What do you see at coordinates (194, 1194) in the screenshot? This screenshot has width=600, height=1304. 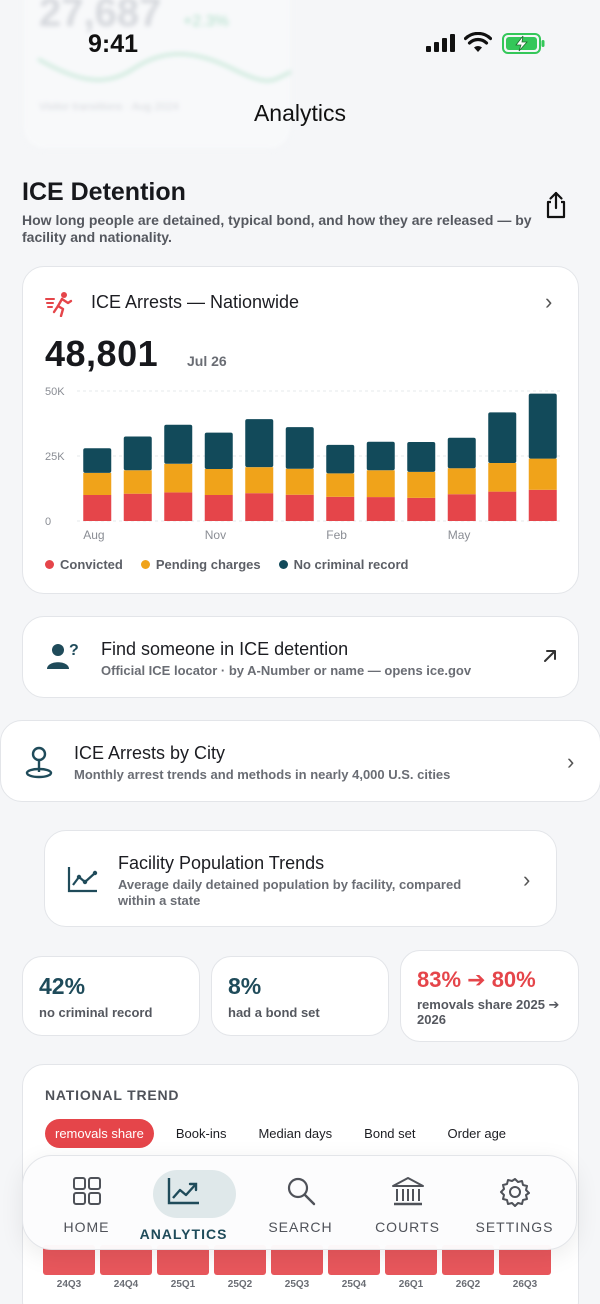 I see `active-tab-indicator` at bounding box center [194, 1194].